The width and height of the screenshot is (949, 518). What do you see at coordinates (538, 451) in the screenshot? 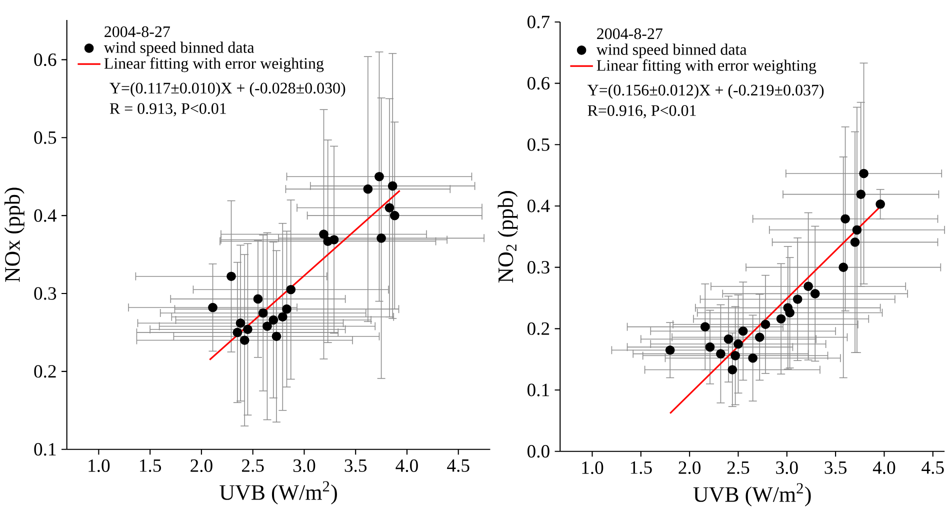
I see `y-tick-label: 0.0` at bounding box center [538, 451].